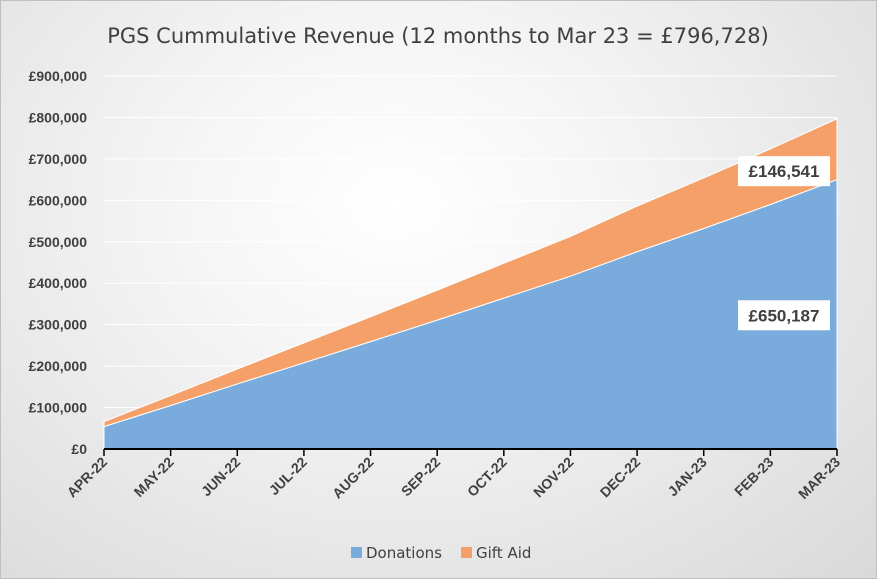  Describe the element at coordinates (87, 477) in the screenshot. I see `x-tick-label: APR-22` at that location.